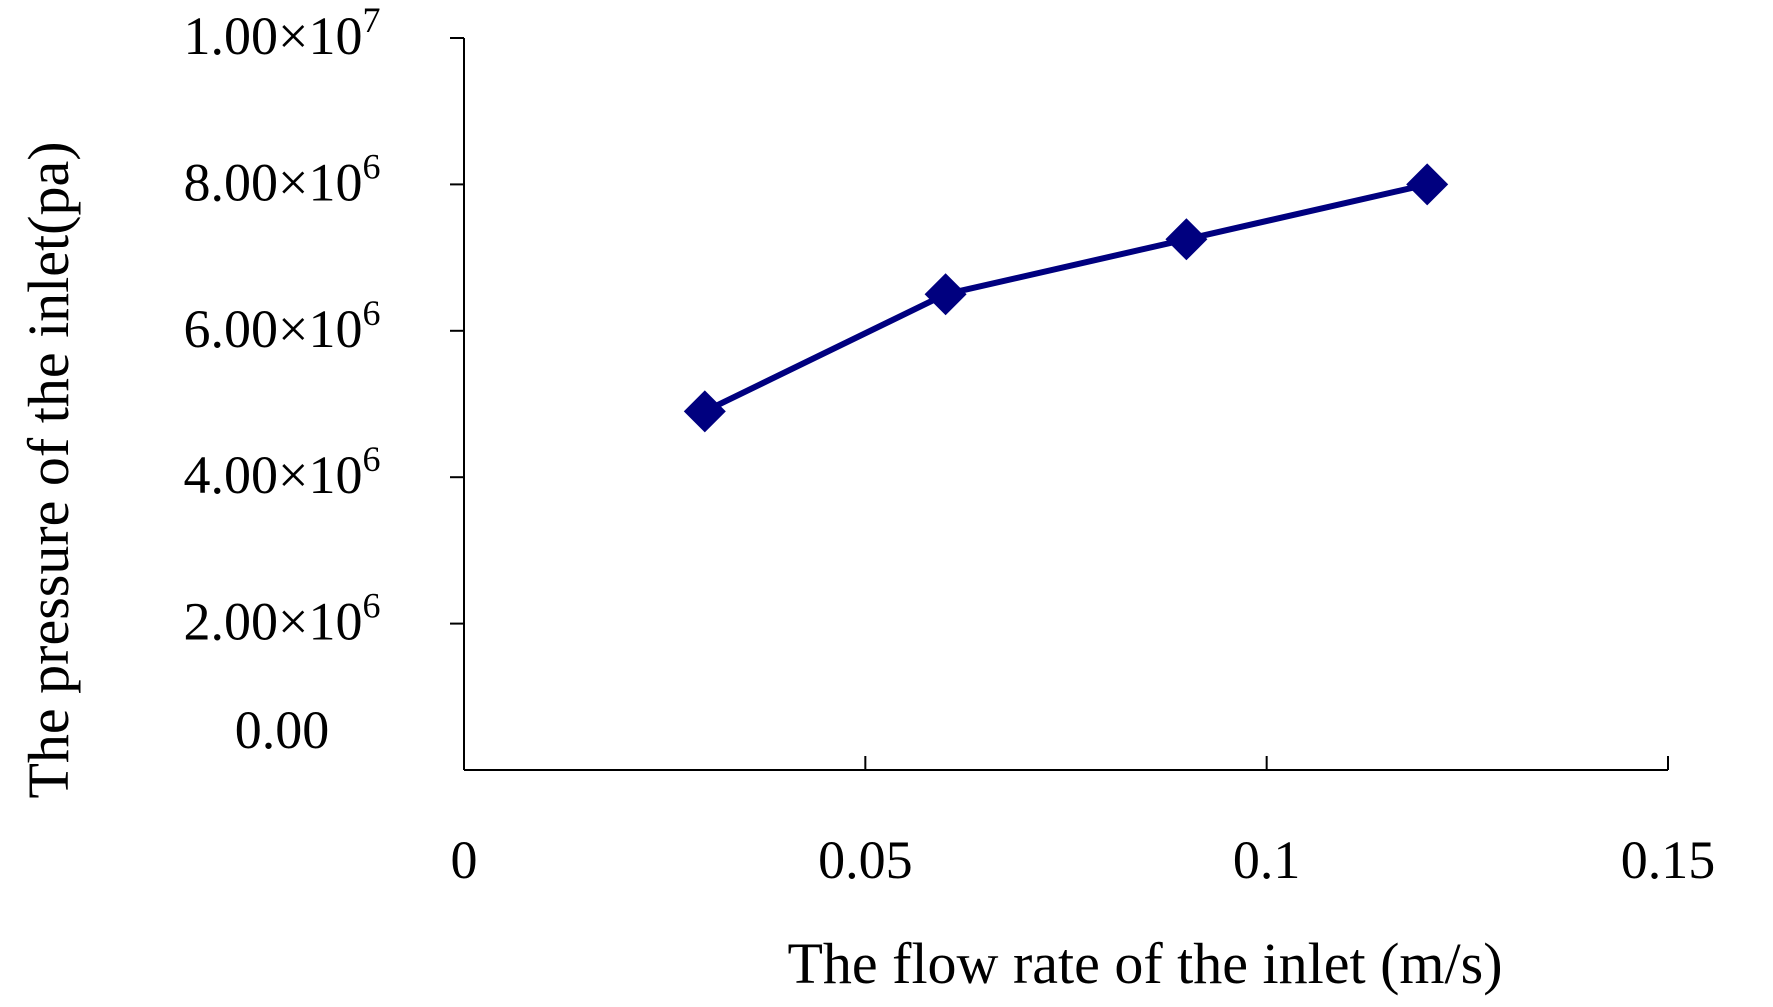  I want to click on x-axis-title: The flow rate of the inlet (m/s), so click(1144, 963).